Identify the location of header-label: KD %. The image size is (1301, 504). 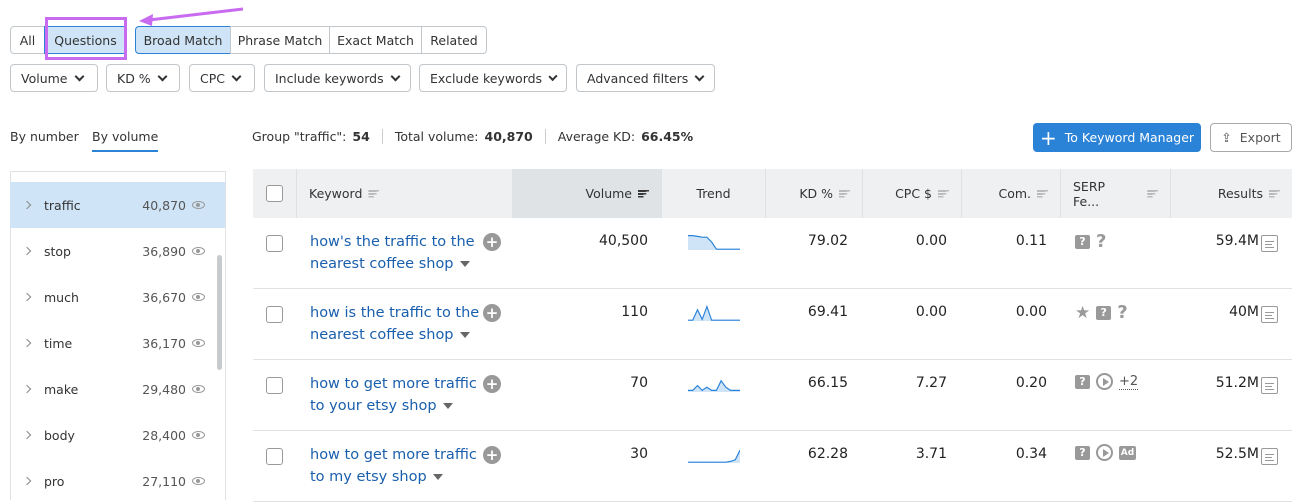
(816, 193).